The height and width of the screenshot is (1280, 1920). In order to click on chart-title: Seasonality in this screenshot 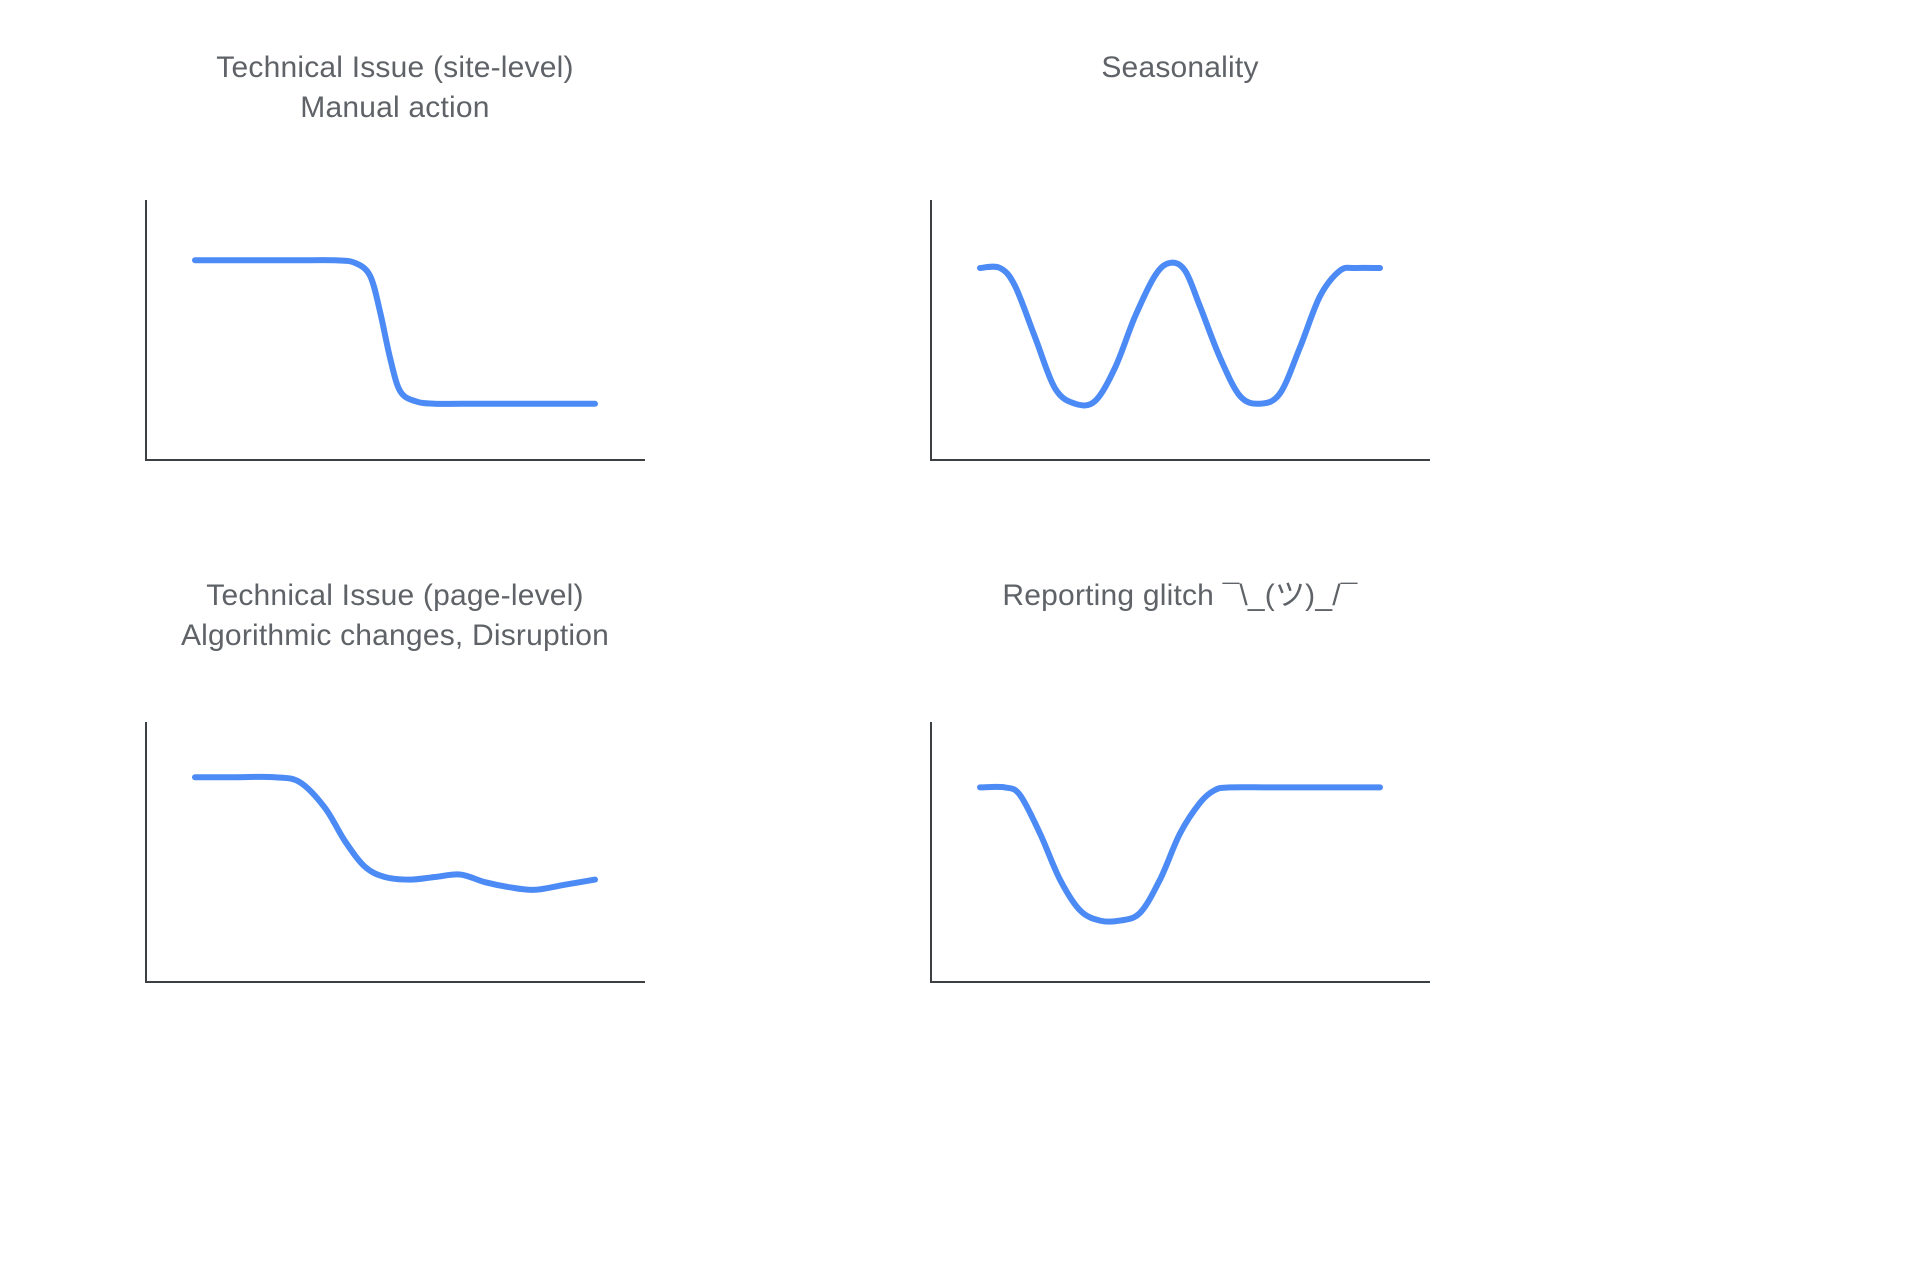, I will do `click(1180, 67)`.